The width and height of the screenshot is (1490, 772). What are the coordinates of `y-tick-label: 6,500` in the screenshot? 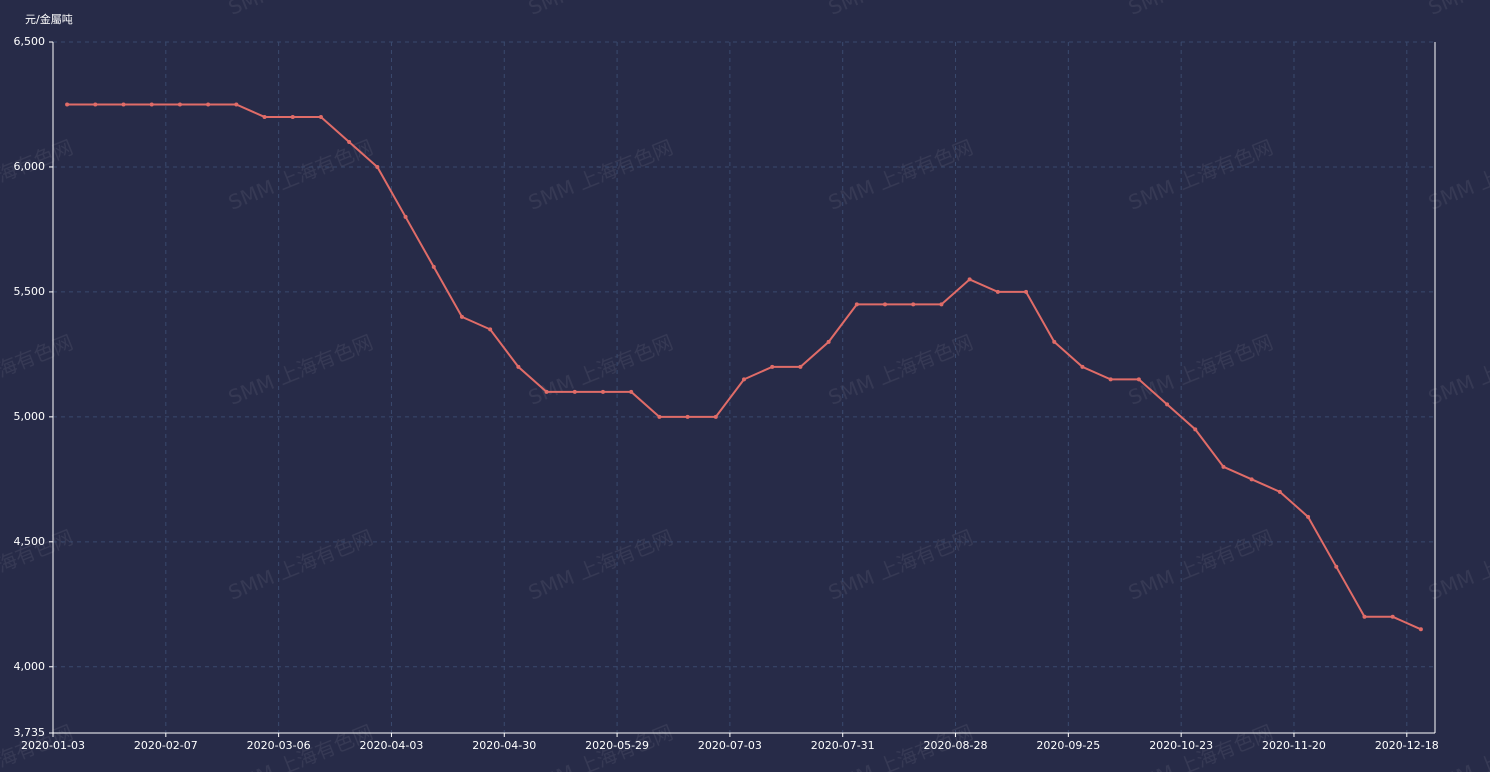 It's located at (30, 41).